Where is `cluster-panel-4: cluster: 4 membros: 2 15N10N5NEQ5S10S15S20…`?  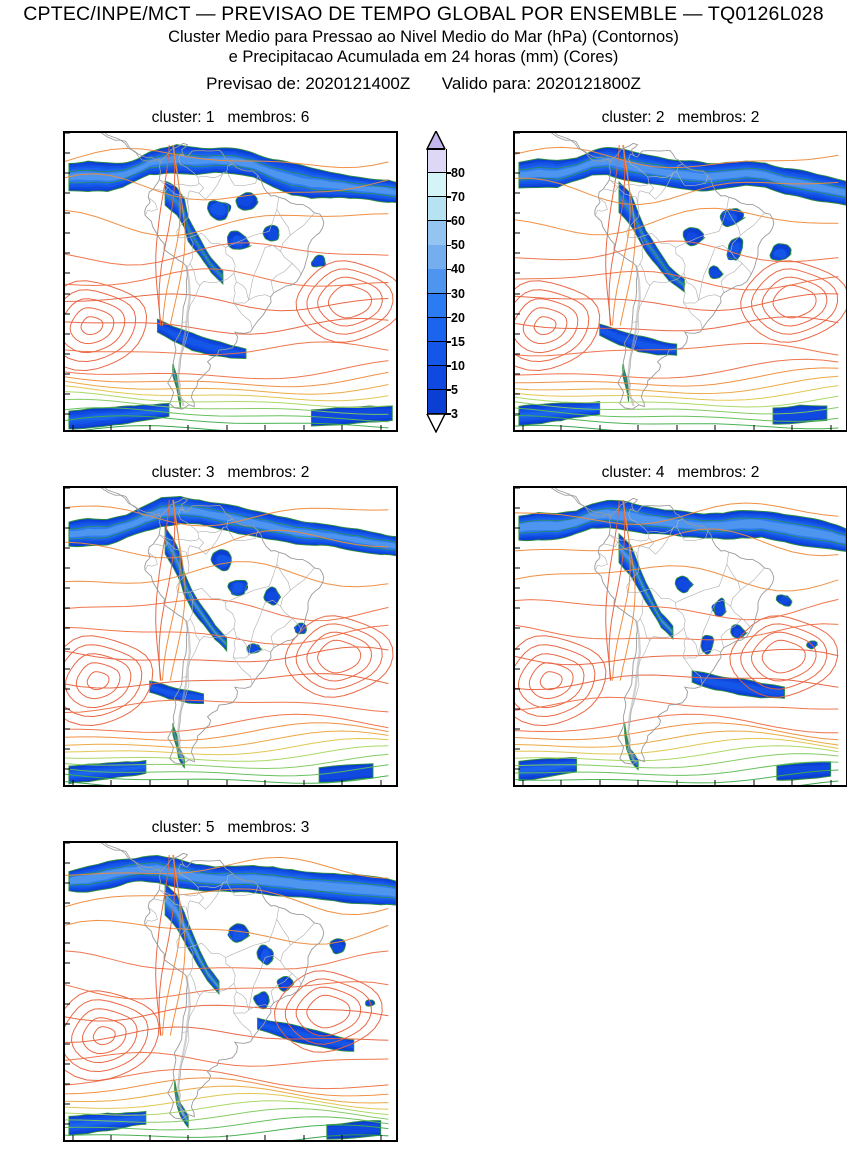
cluster-panel-4: cluster: 4 membros: 2 15N10N5NEQ5S10S15S20… is located at coordinates (680, 625).